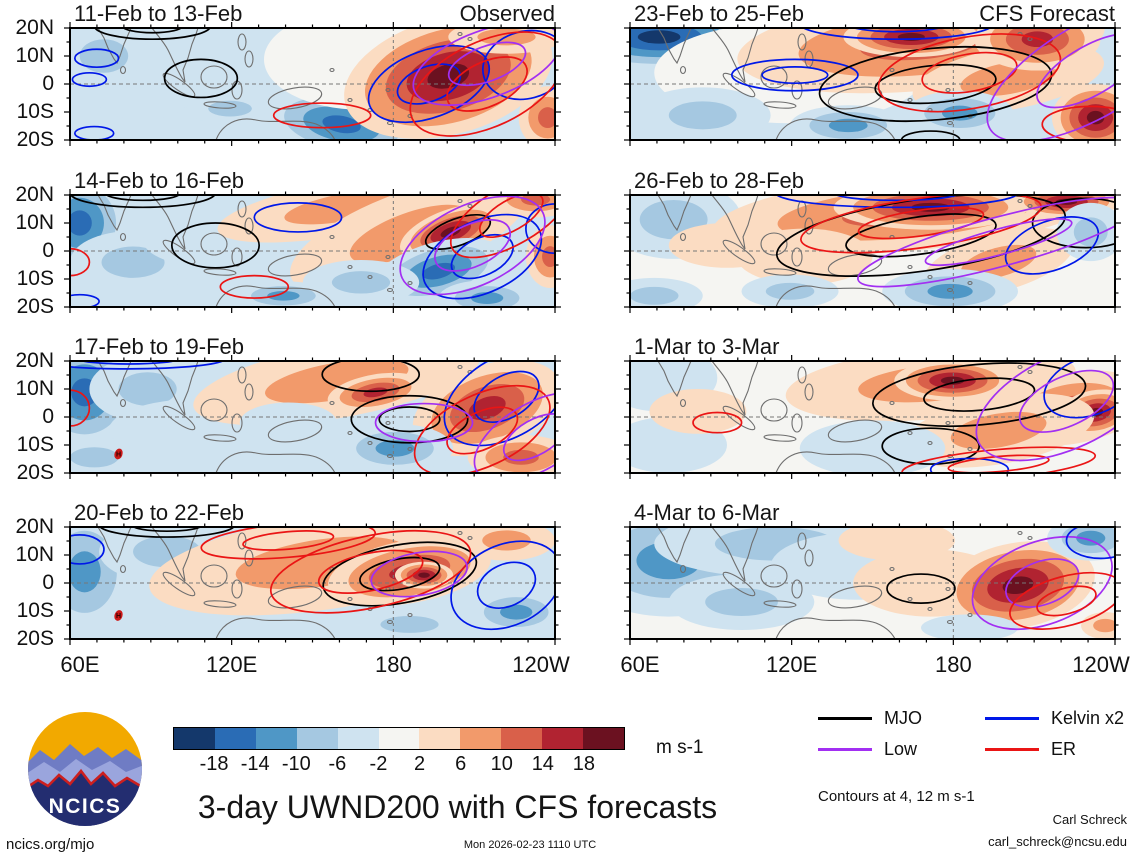  What do you see at coordinates (501, 764) in the screenshot?
I see `colorbar-tick-label: 10` at bounding box center [501, 764].